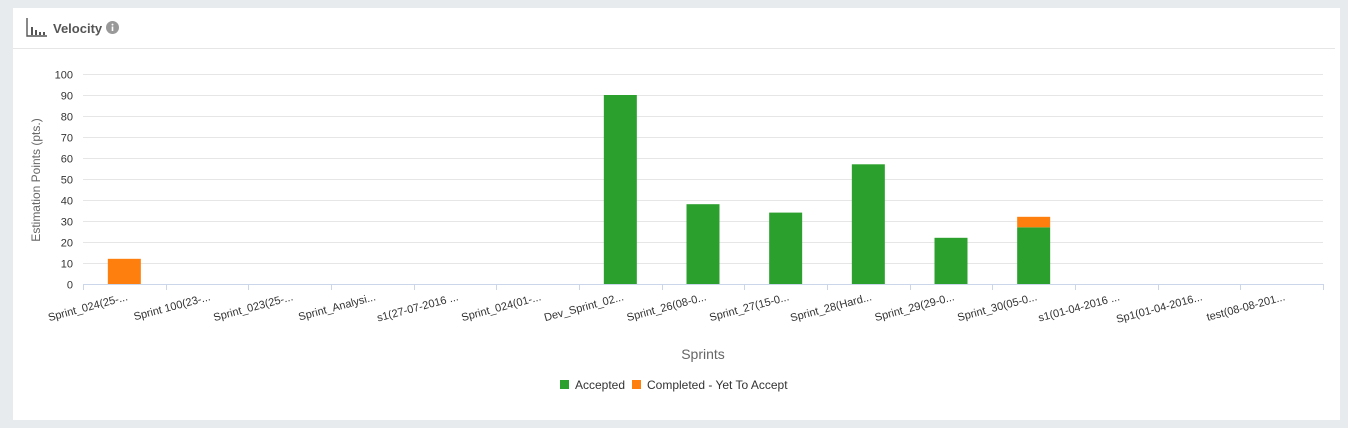 Image resolution: width=1348 pixels, height=428 pixels. I want to click on y-tick-label: 60, so click(67, 160).